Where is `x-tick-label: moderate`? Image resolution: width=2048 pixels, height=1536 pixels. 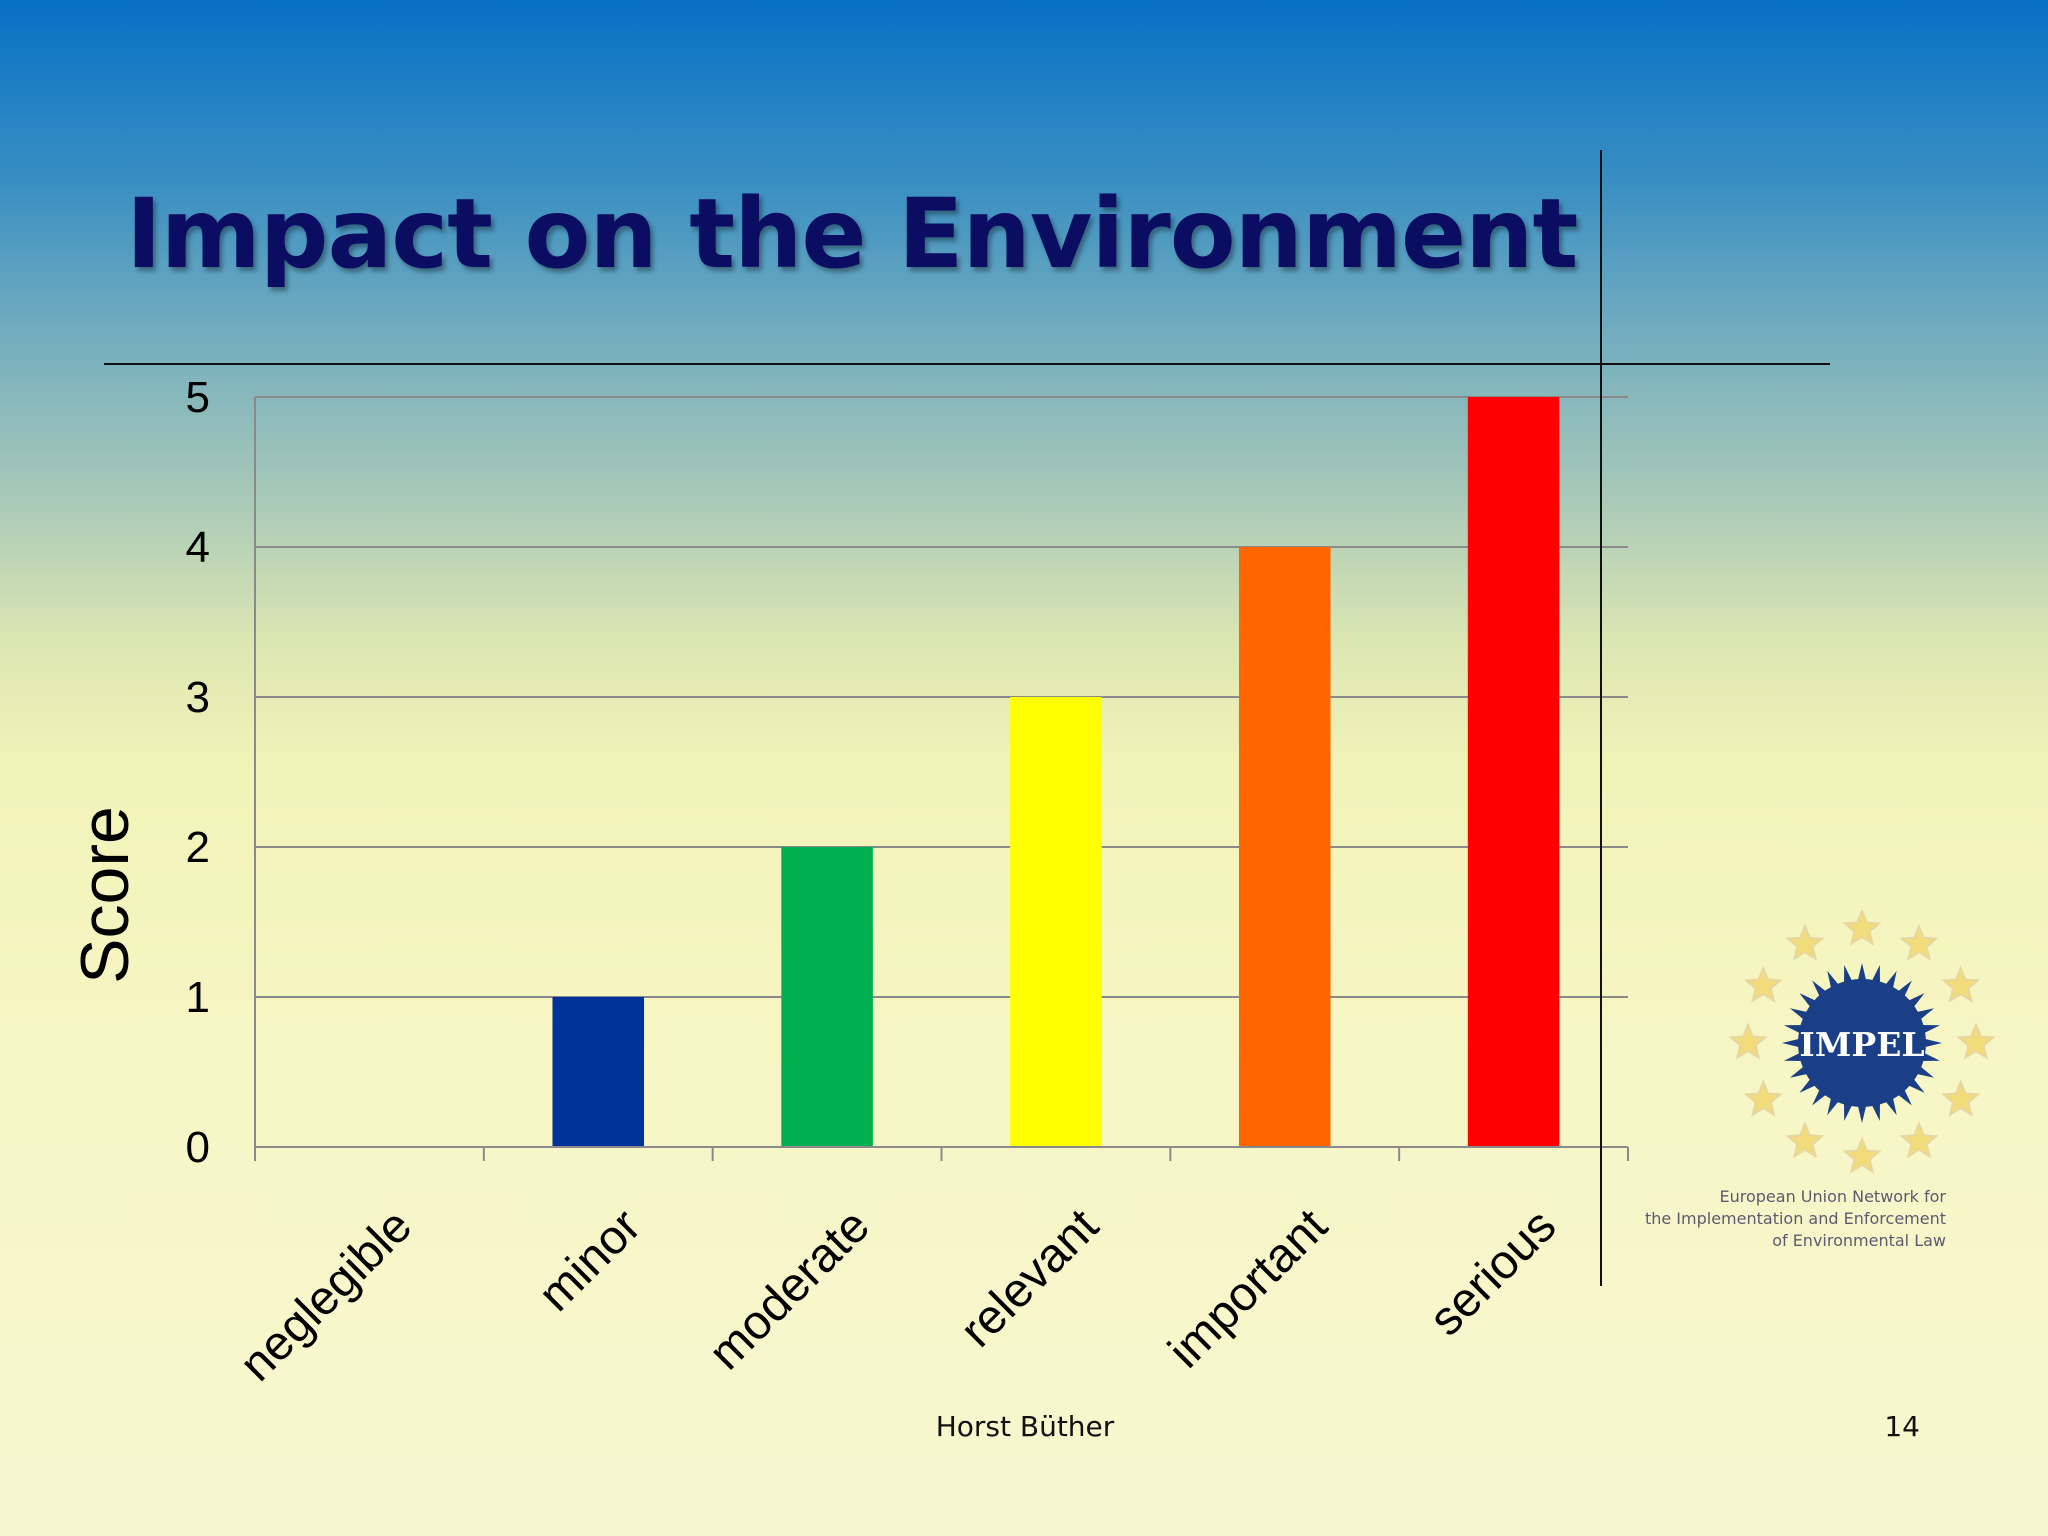 x-tick-label: moderate is located at coordinates (789, 1289).